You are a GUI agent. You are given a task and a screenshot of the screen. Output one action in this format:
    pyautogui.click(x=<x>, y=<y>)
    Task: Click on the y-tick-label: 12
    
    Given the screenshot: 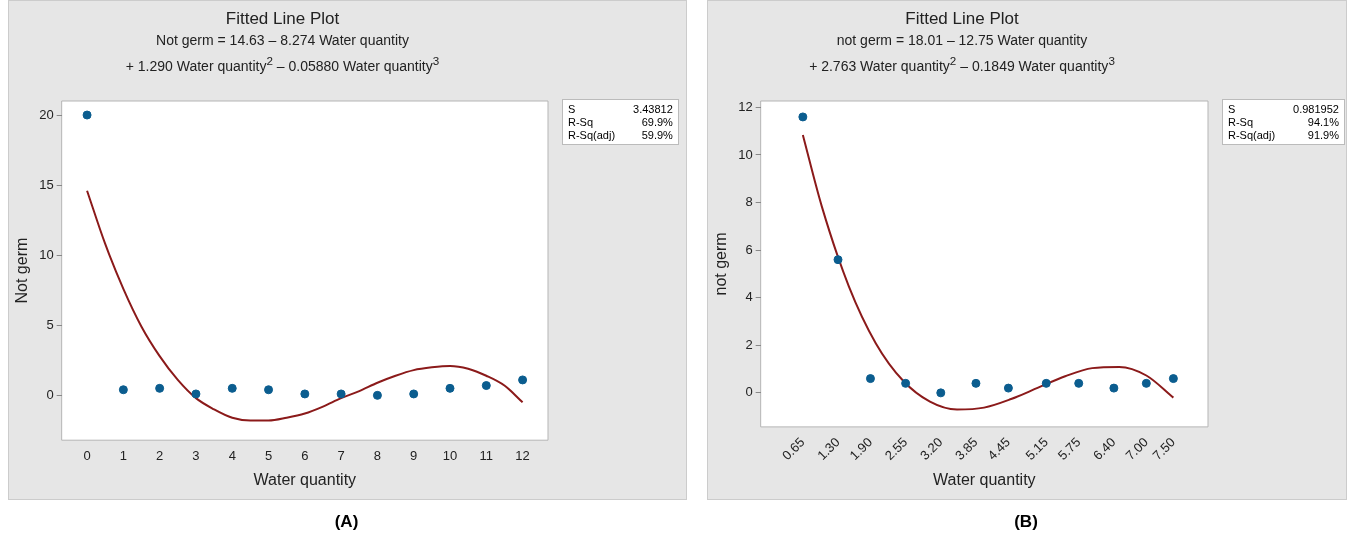 What is the action you would take?
    pyautogui.click(x=745, y=106)
    